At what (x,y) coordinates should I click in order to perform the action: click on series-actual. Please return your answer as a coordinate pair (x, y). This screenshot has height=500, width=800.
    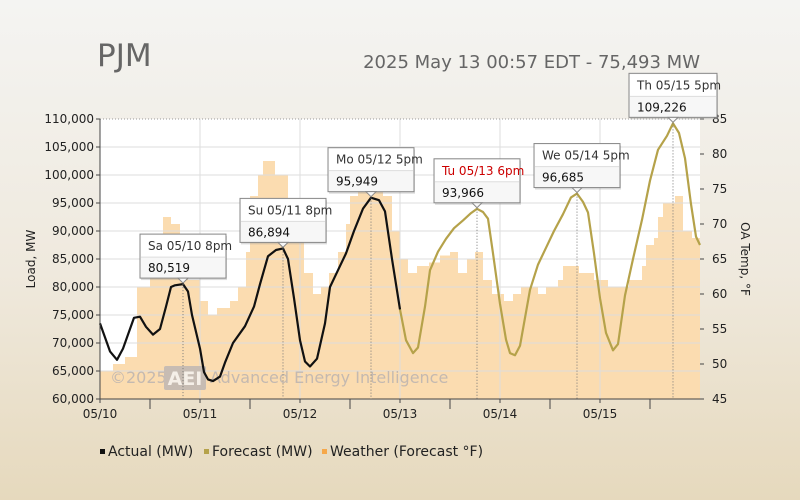
    Looking at the image, I should click on (250, 289).